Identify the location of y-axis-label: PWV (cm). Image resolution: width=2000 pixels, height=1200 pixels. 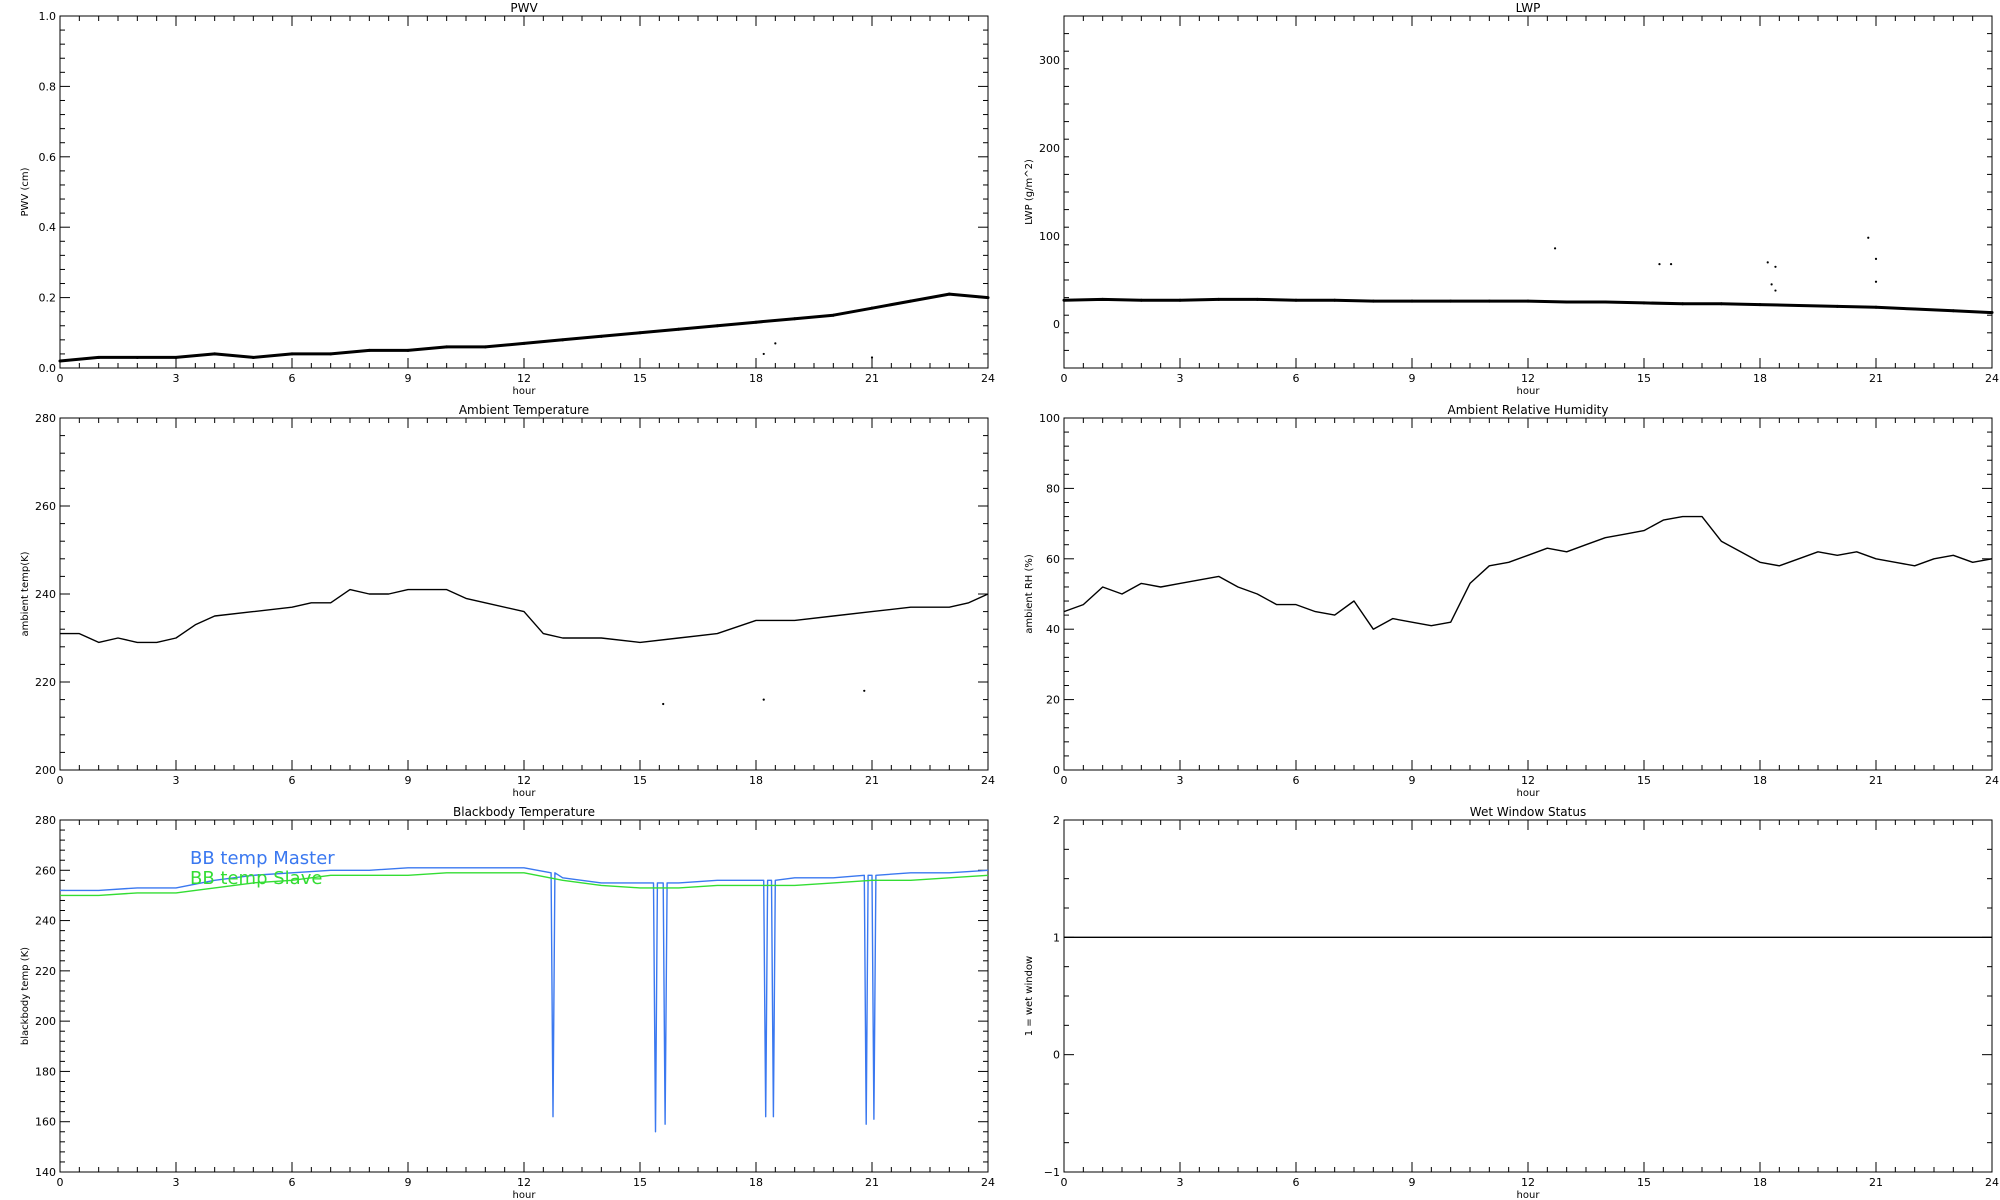
(25, 191).